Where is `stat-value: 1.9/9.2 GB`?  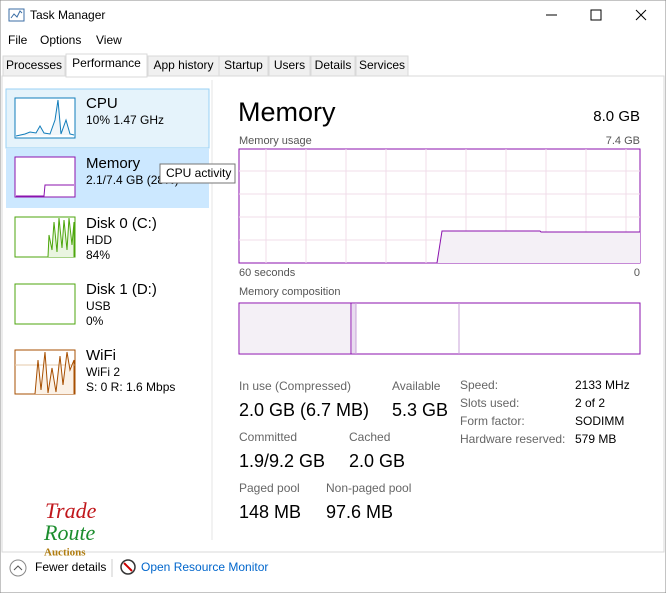 stat-value: 1.9/9.2 GB is located at coordinates (282, 461).